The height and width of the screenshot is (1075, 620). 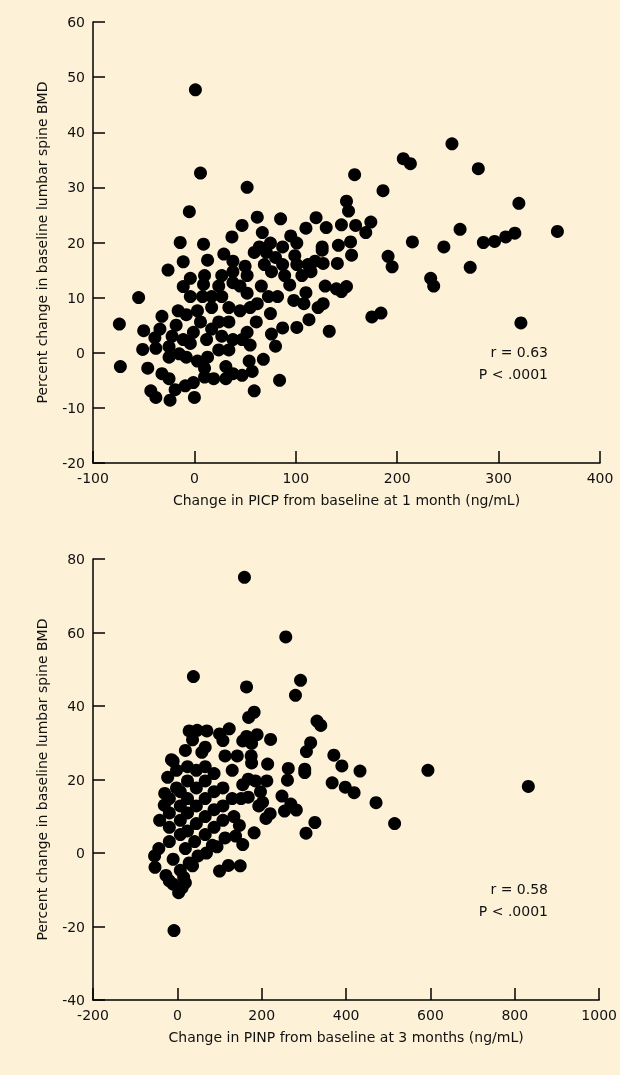 What do you see at coordinates (515, 1015) in the screenshot?
I see `x-tick-label: 800` at bounding box center [515, 1015].